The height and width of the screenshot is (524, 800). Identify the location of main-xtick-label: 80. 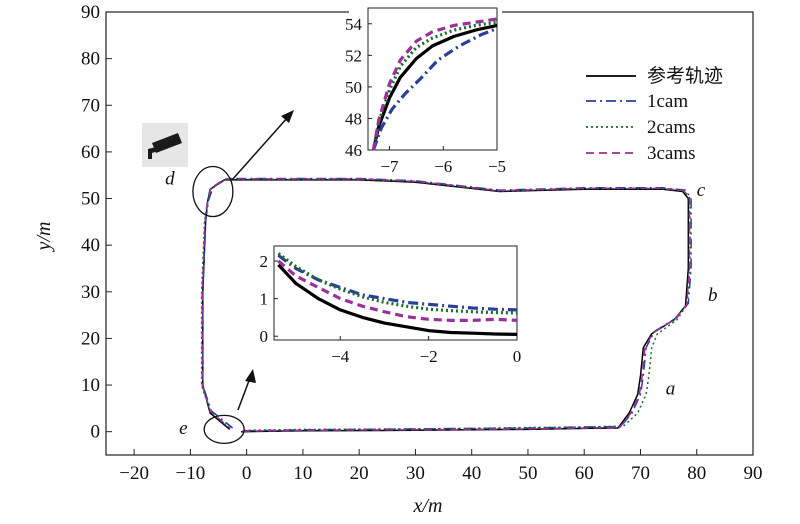
(696, 473).